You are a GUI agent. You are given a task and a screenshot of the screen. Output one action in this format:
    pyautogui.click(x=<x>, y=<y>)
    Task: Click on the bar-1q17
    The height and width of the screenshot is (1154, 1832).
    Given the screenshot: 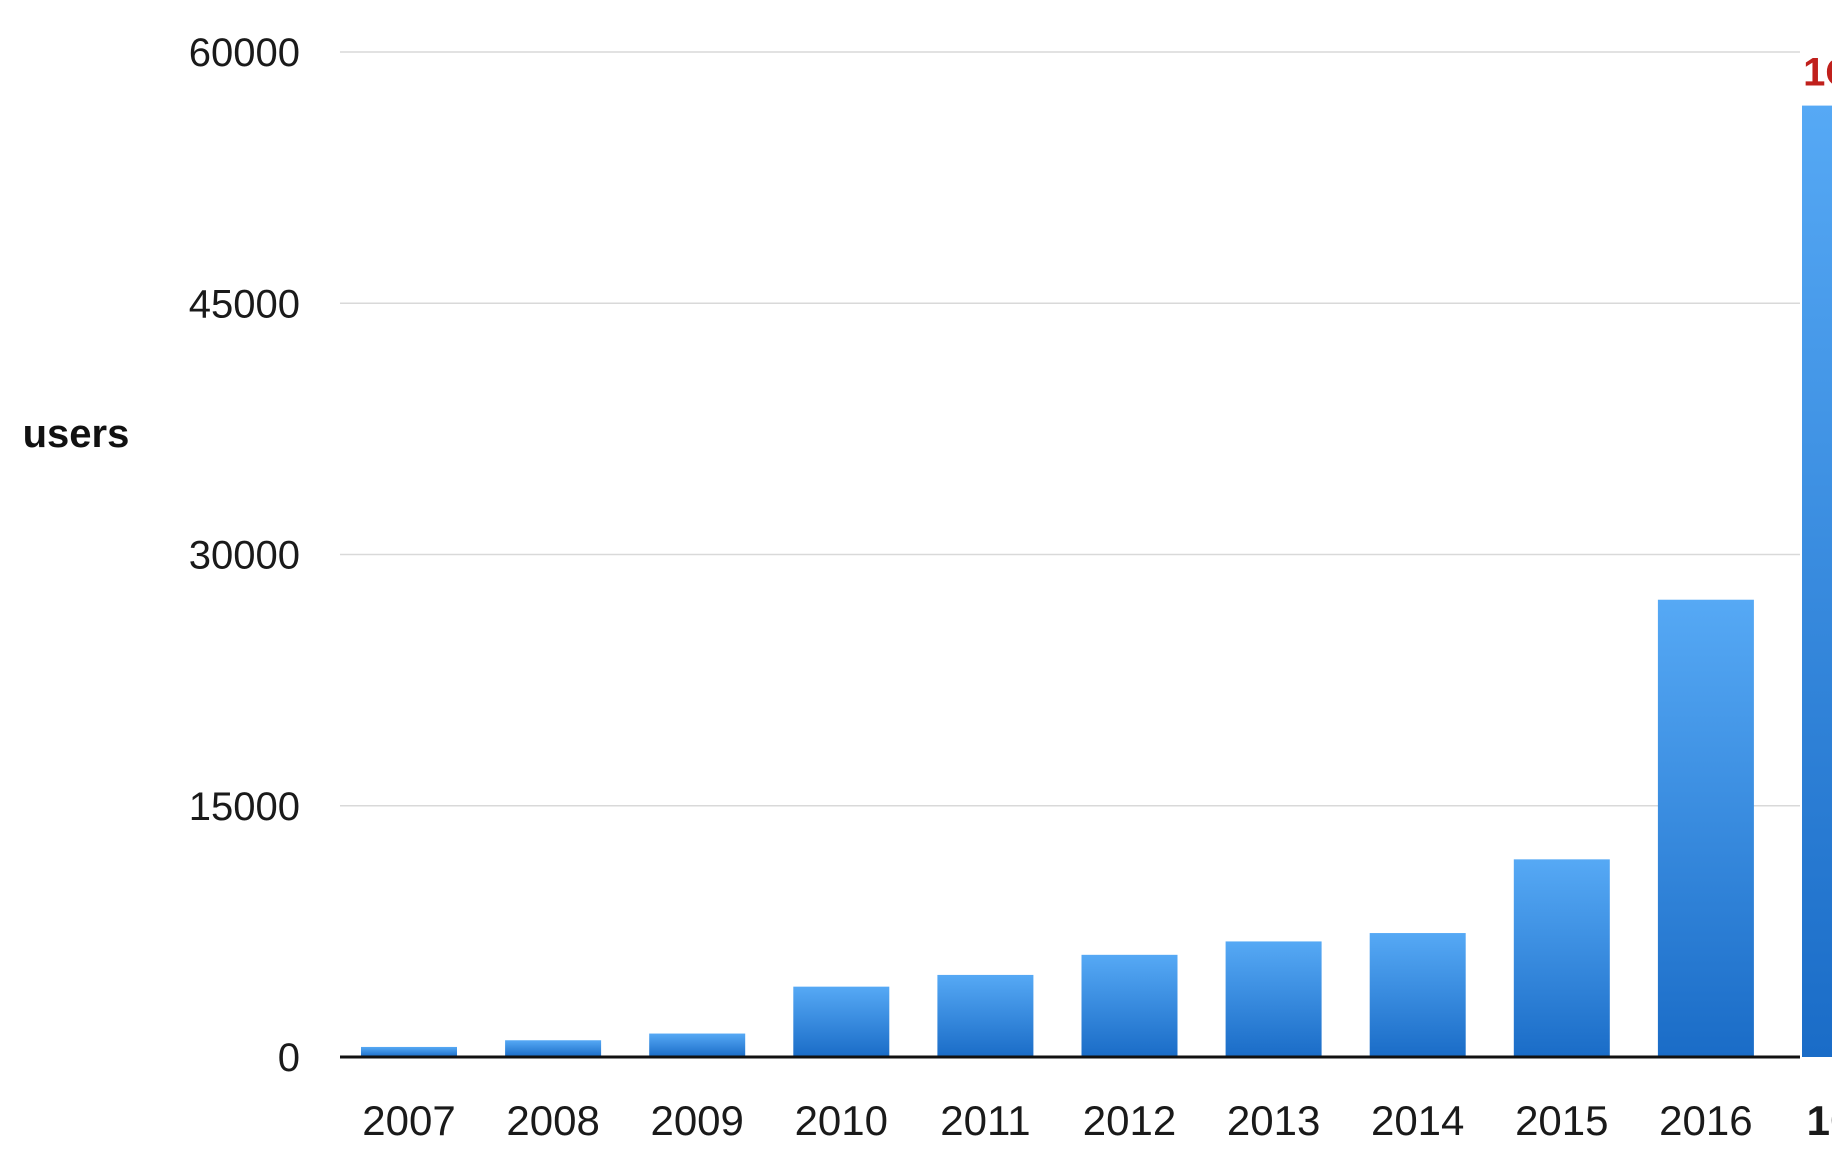 What is the action you would take?
    pyautogui.click(x=1817, y=581)
    